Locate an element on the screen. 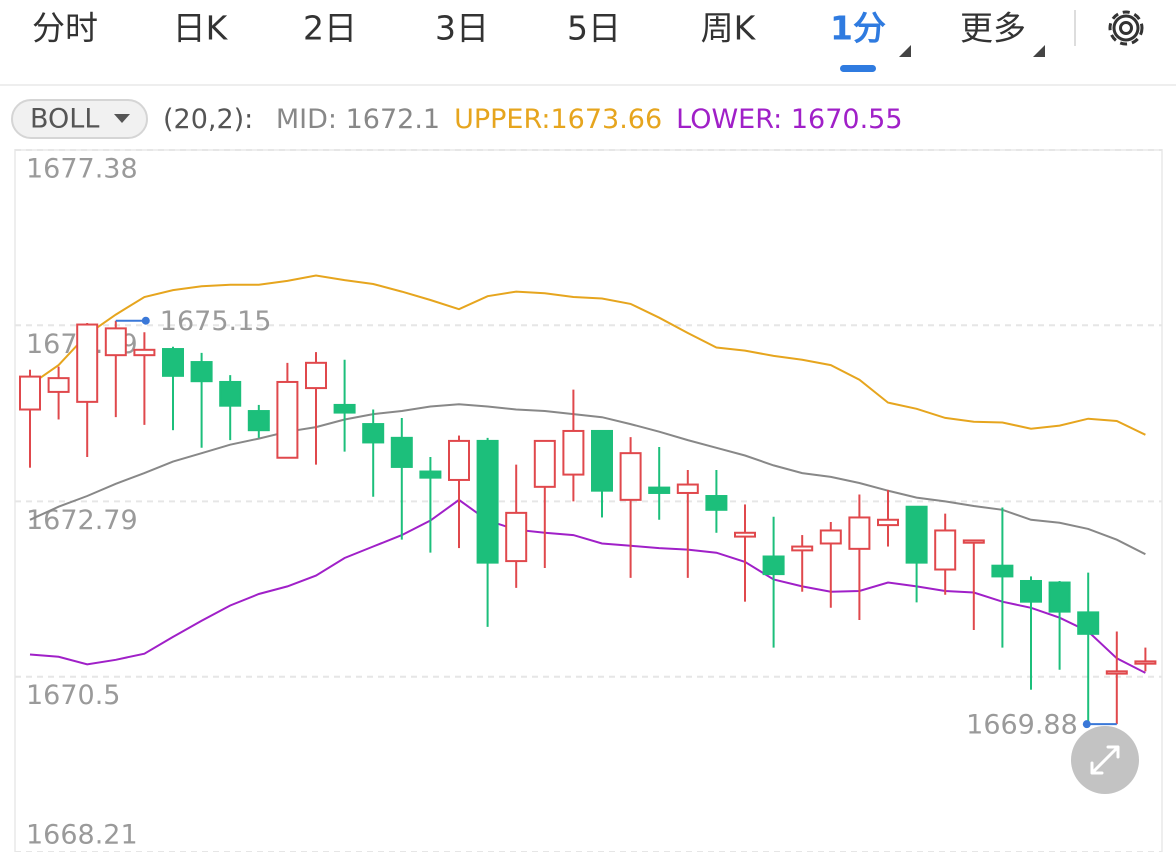 The height and width of the screenshot is (852, 1176). settings-icon is located at coordinates (1126, 28).